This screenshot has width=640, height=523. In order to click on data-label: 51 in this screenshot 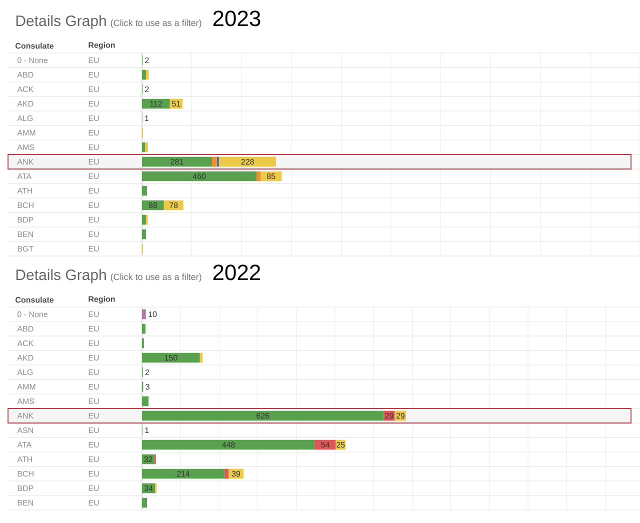, I will do `click(176, 103)`.